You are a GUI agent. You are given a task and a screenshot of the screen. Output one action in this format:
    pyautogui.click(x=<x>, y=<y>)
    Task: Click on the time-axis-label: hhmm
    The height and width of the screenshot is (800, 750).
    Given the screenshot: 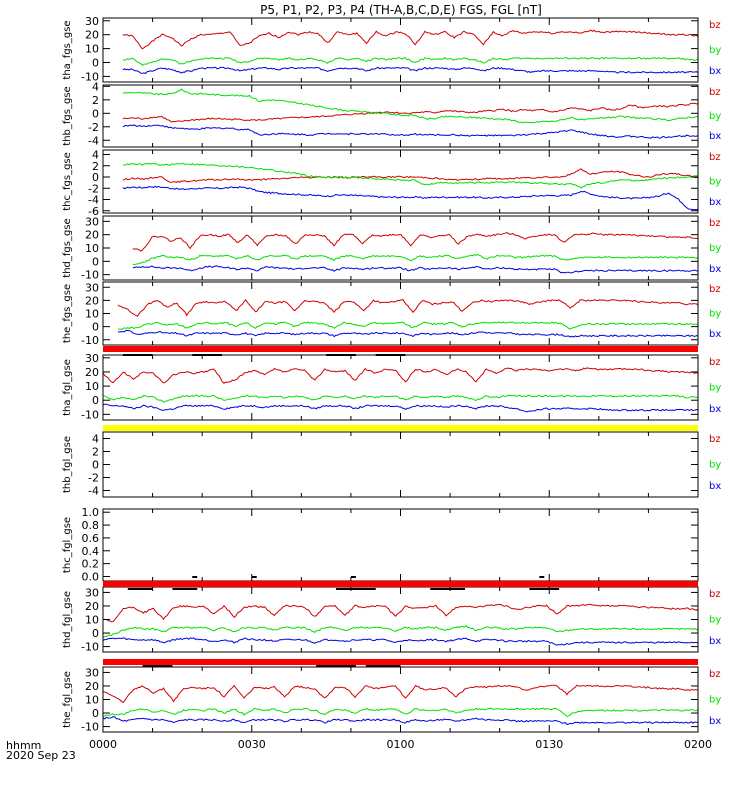 What is the action you would take?
    pyautogui.click(x=23, y=745)
    